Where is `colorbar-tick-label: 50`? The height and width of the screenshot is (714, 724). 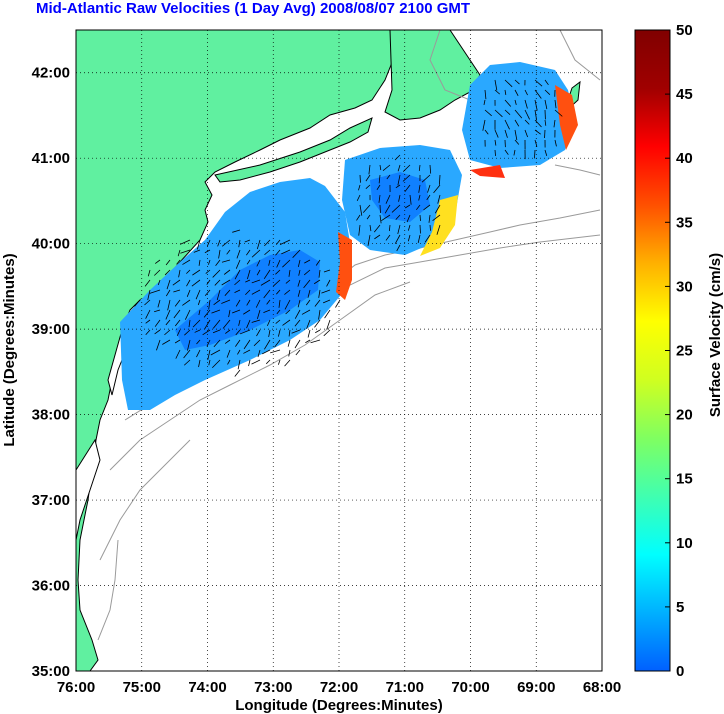 colorbar-tick-label: 50 is located at coordinates (684, 30).